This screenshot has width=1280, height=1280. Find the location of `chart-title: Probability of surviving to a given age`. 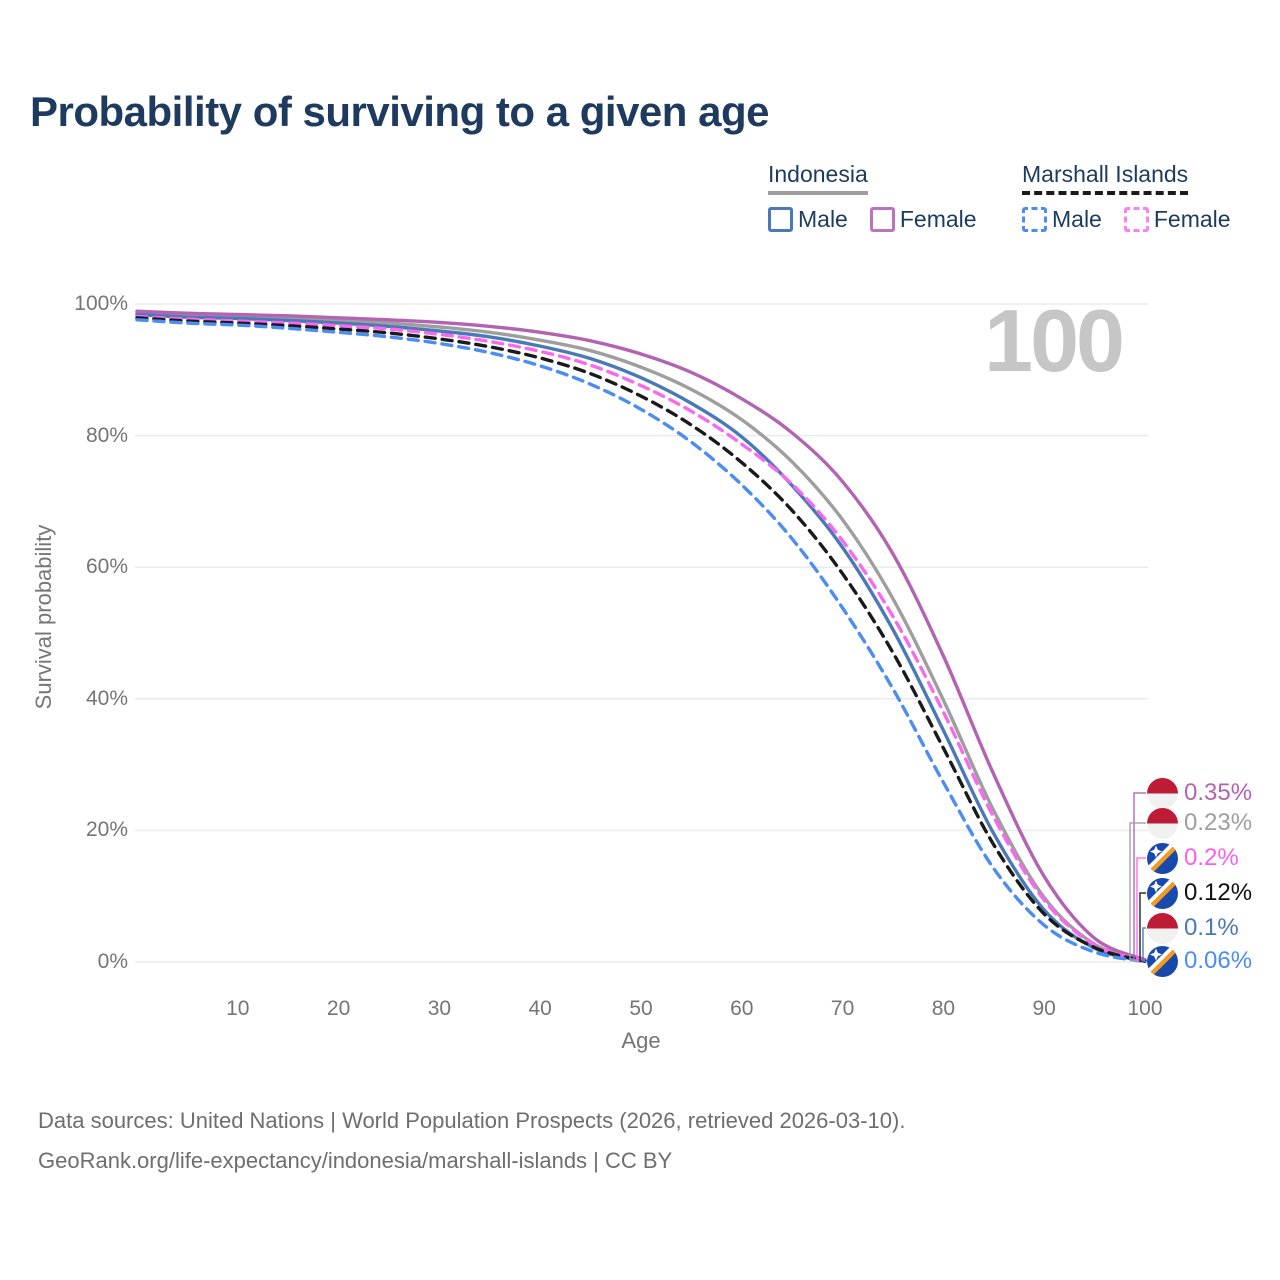

chart-title: Probability of surviving to a given age is located at coordinates (399, 111).